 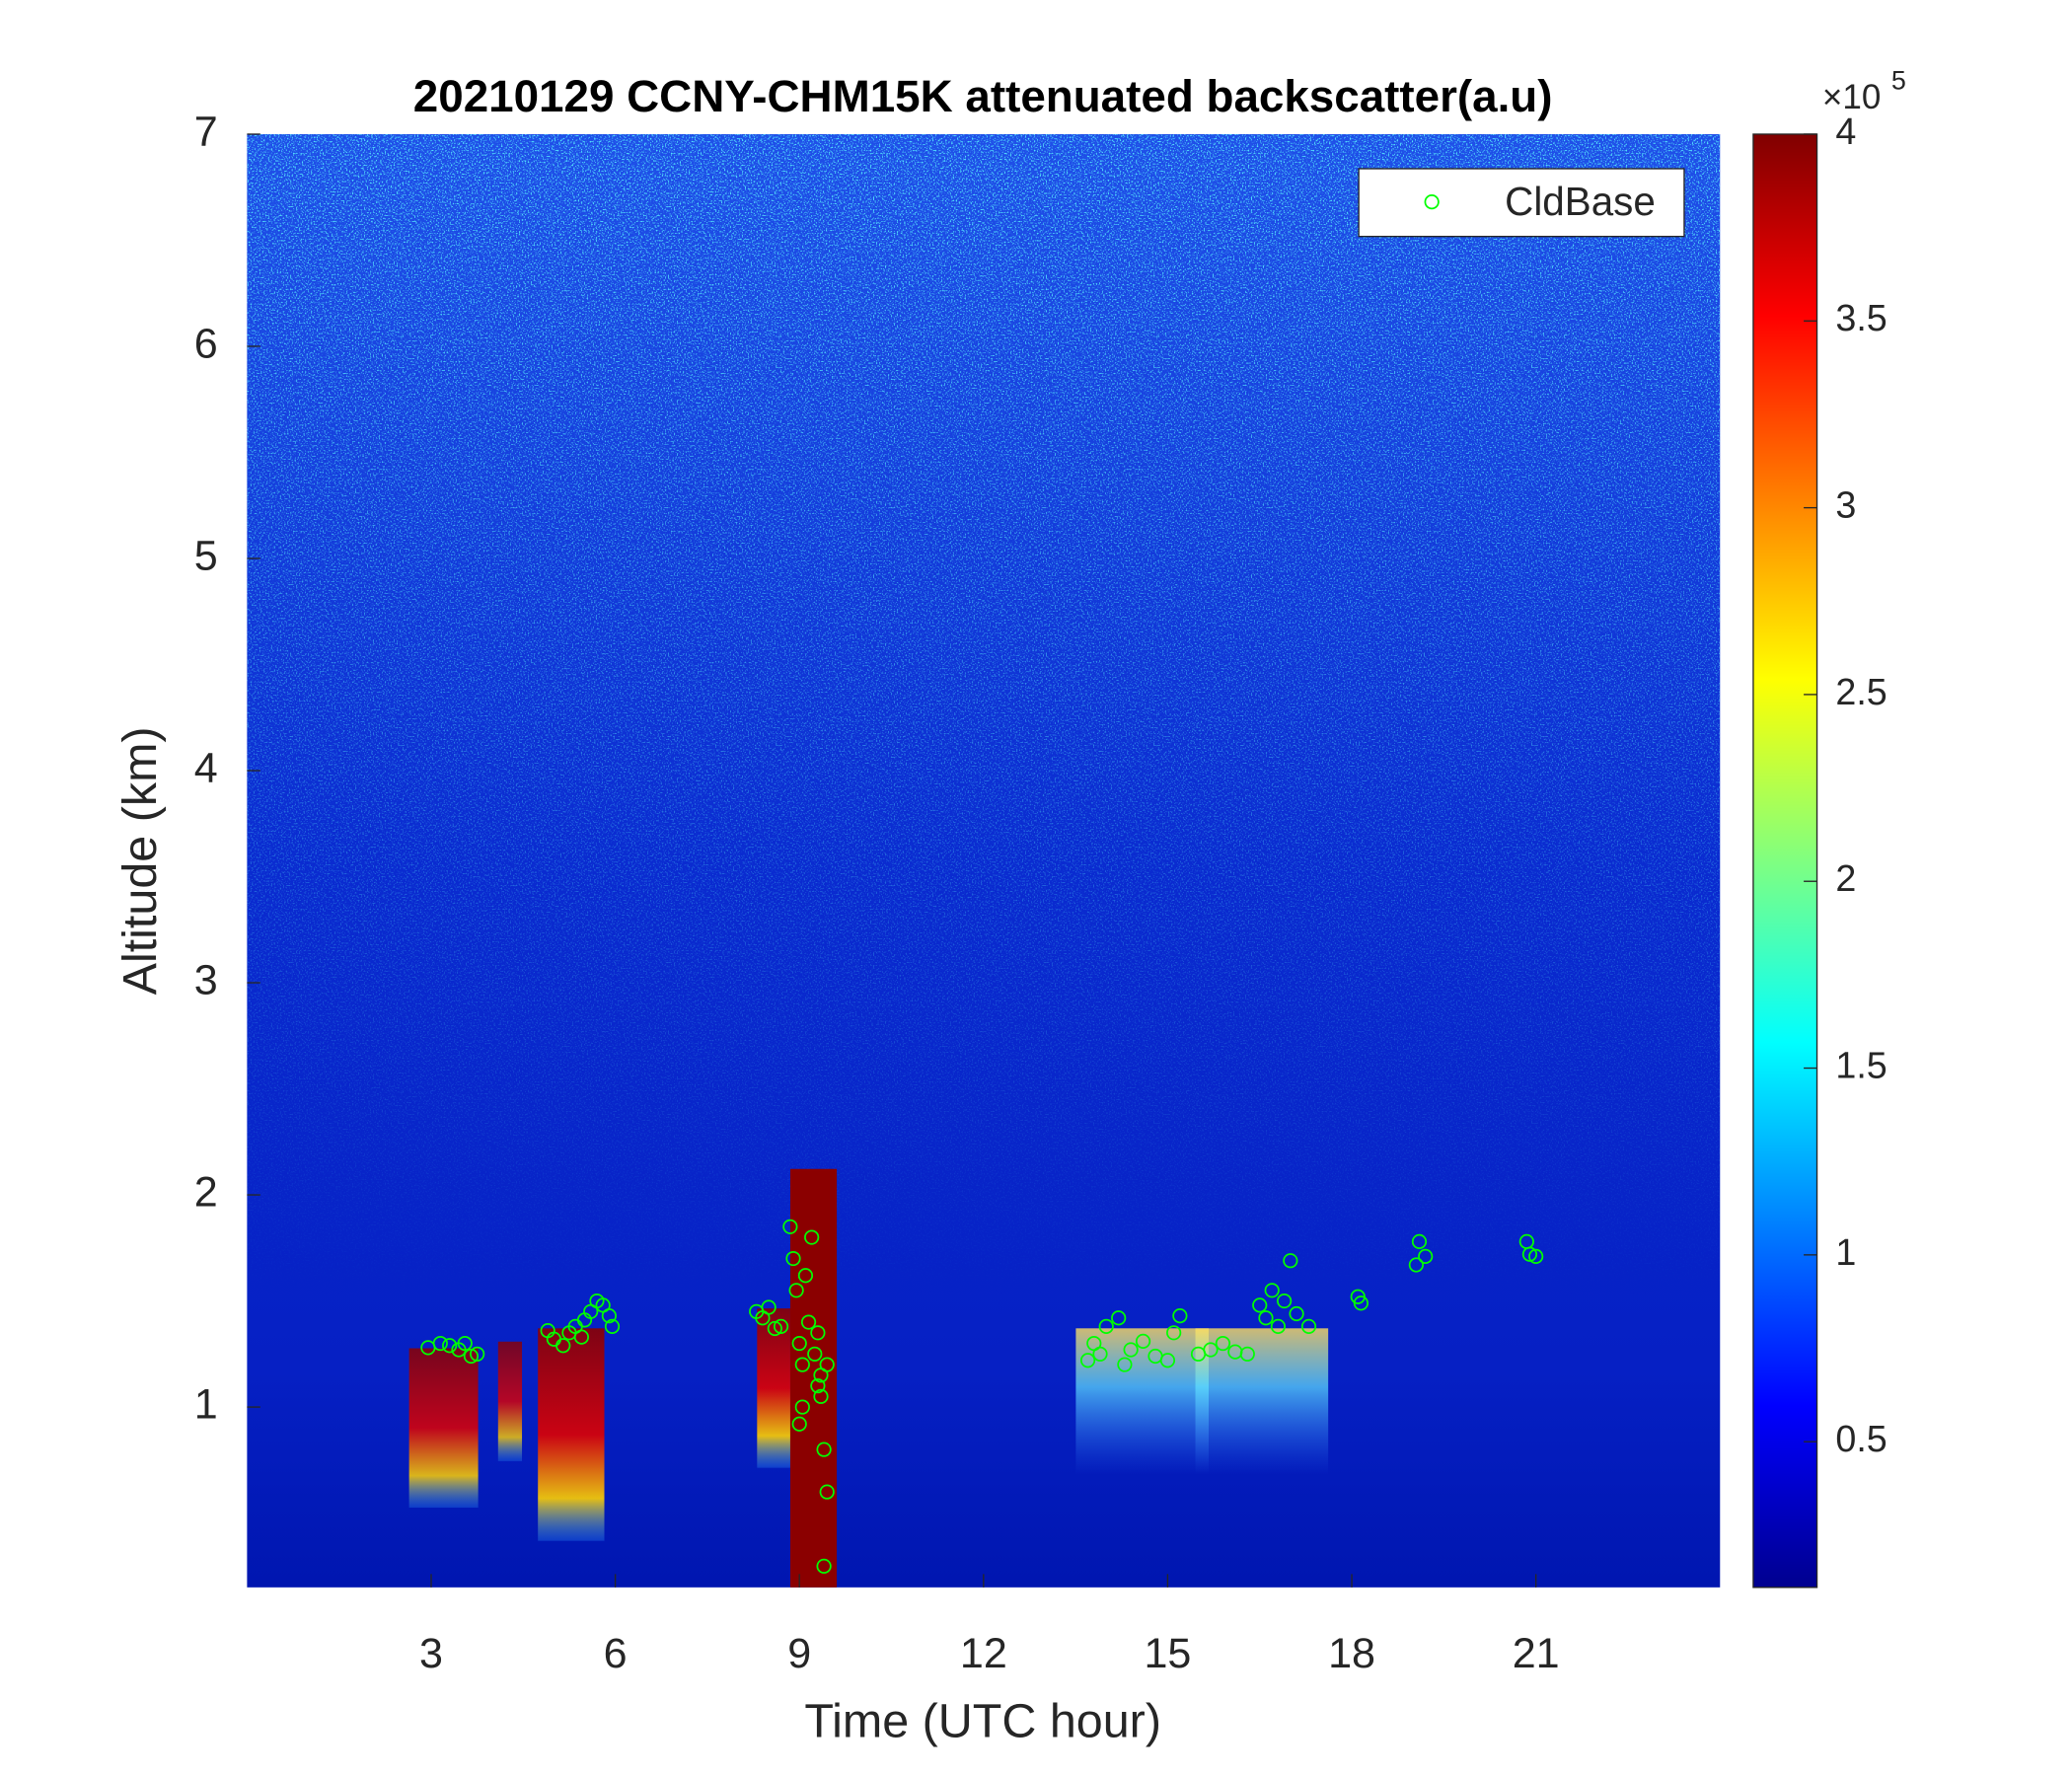 What do you see at coordinates (1167, 1654) in the screenshot?
I see `x-tick-label: 15` at bounding box center [1167, 1654].